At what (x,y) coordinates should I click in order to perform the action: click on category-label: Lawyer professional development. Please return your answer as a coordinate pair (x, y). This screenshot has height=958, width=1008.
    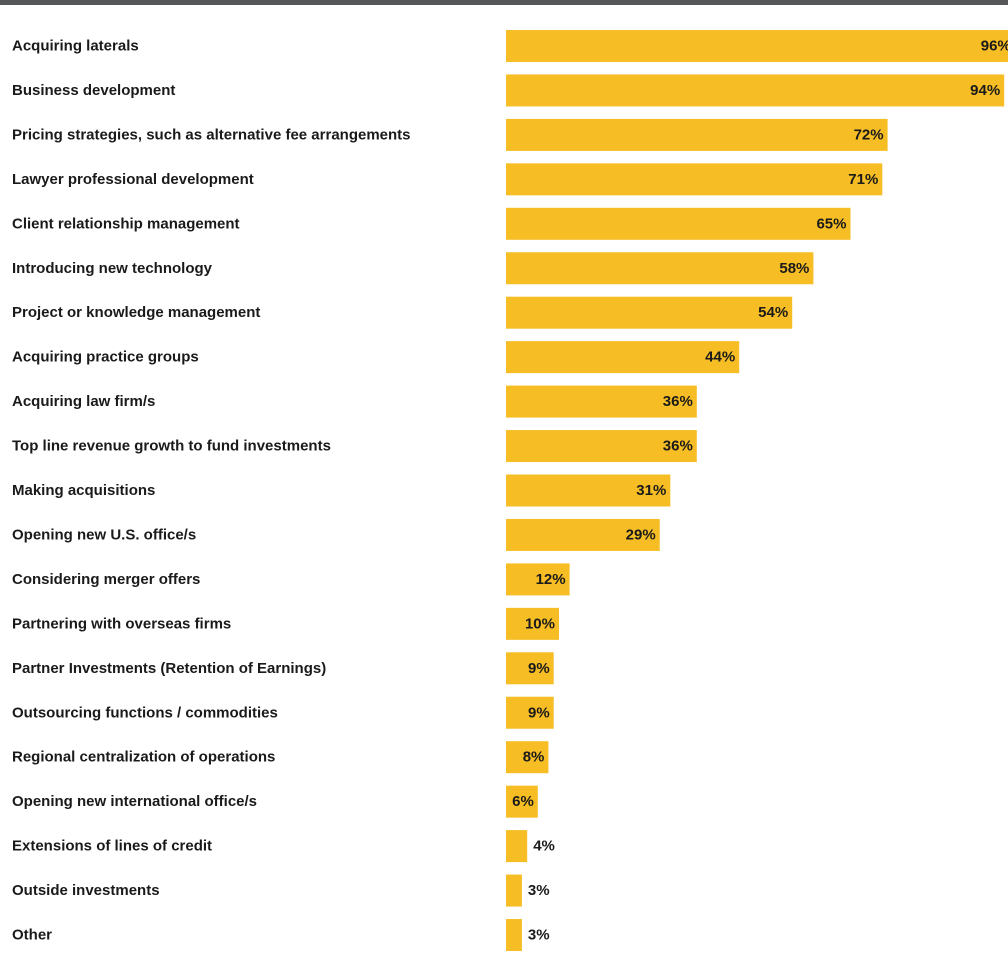
    Looking at the image, I should click on (133, 179).